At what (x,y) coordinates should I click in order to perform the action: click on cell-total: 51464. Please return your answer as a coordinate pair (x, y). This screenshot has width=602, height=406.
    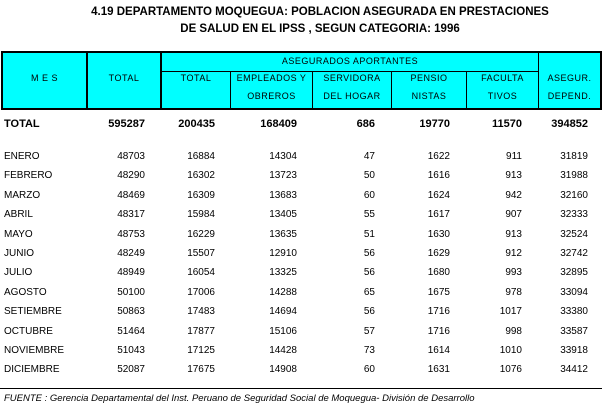
    Looking at the image, I should click on (131, 331).